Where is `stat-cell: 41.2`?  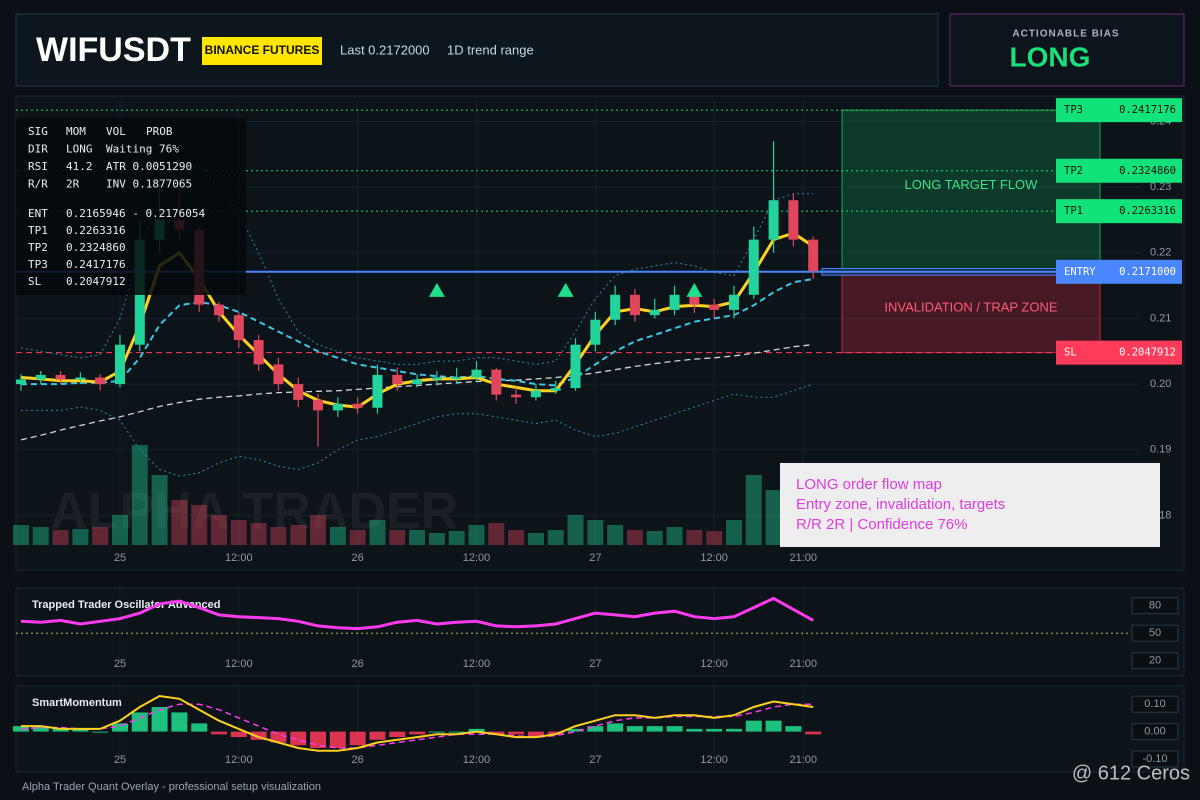
stat-cell: 41.2 is located at coordinates (79, 166).